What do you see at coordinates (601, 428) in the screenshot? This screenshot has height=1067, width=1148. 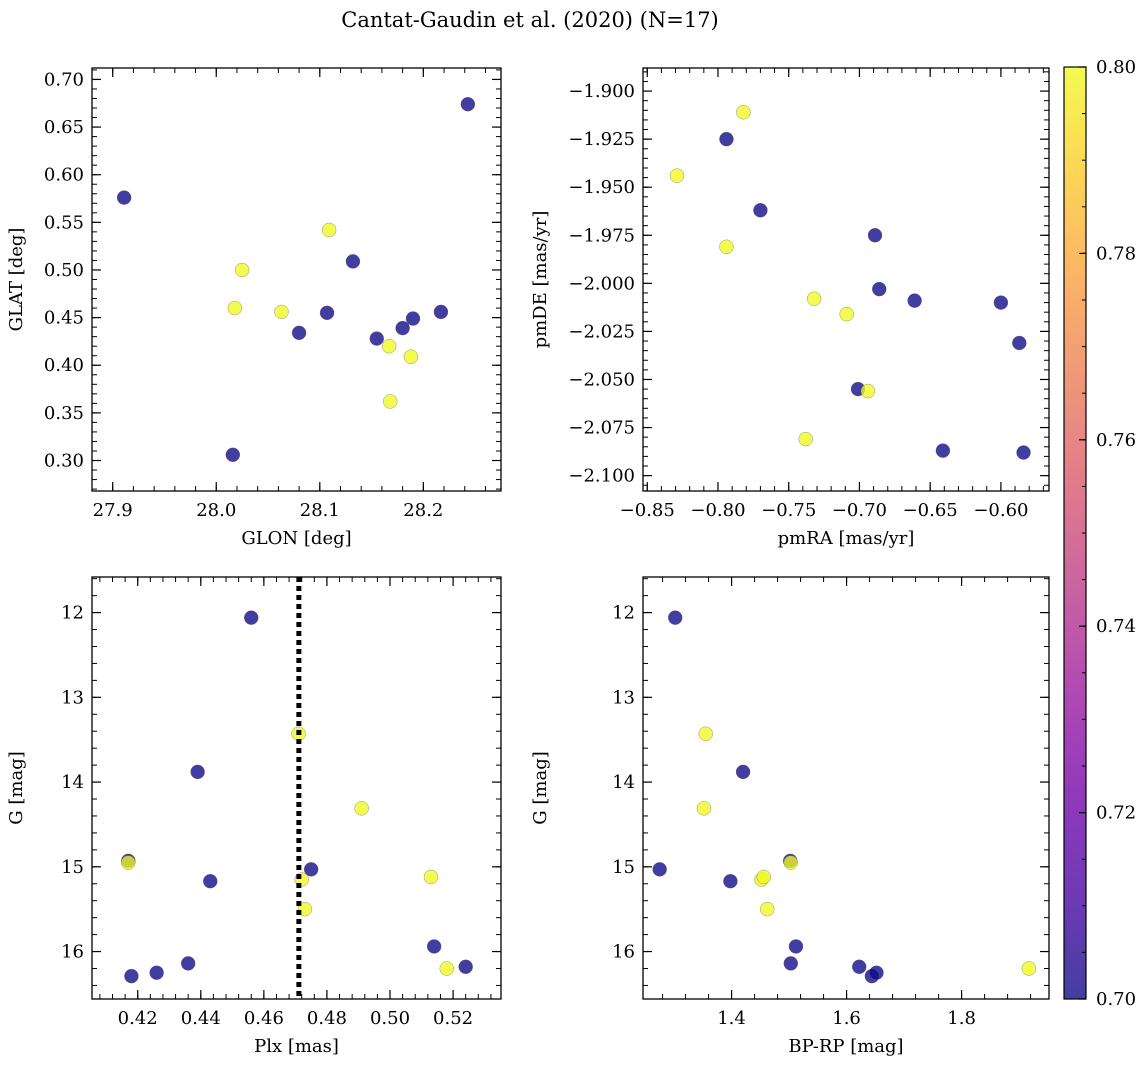 I see `y-tick-label: −2.075` at bounding box center [601, 428].